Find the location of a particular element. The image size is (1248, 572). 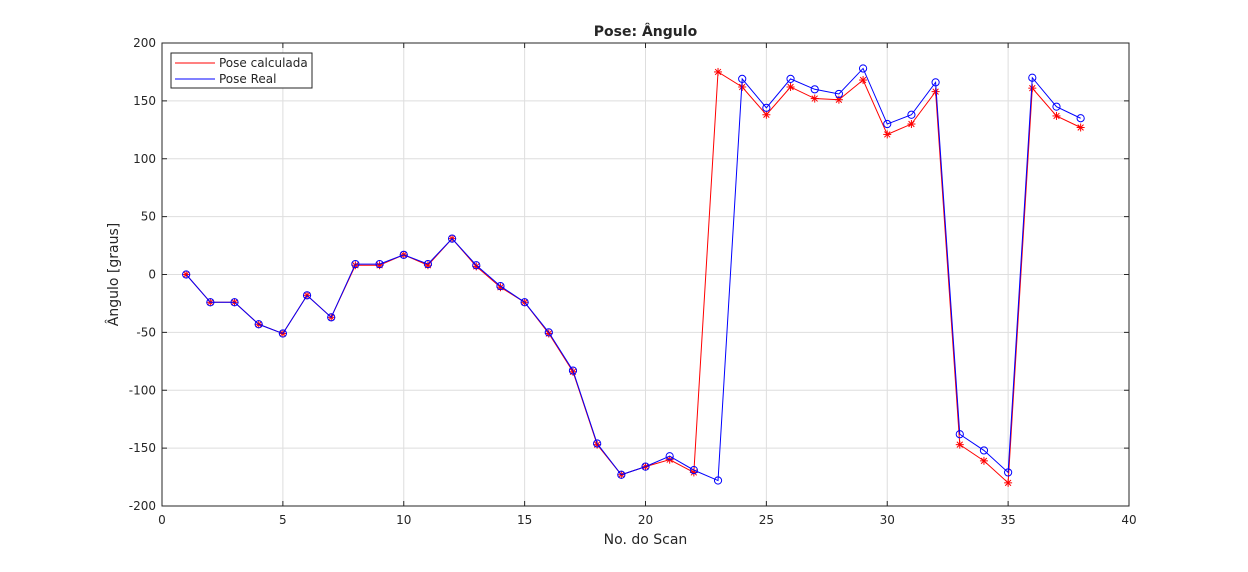

legend-label: Pose Real is located at coordinates (247, 79).